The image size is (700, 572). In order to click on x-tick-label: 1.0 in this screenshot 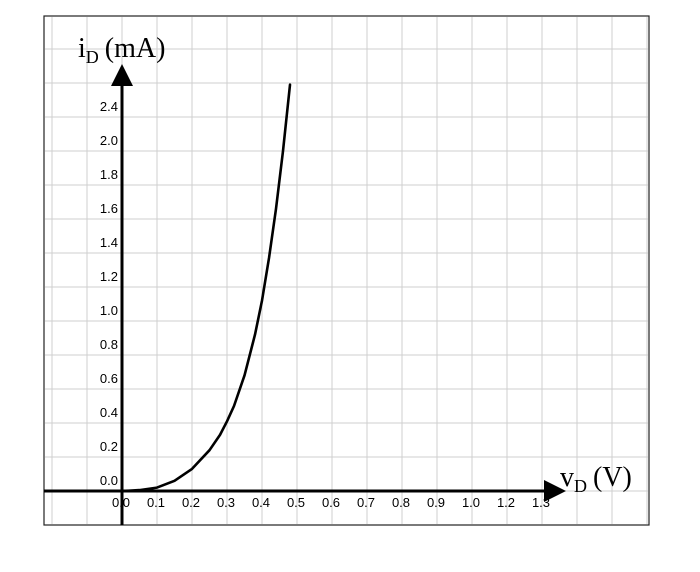, I will do `click(471, 502)`.